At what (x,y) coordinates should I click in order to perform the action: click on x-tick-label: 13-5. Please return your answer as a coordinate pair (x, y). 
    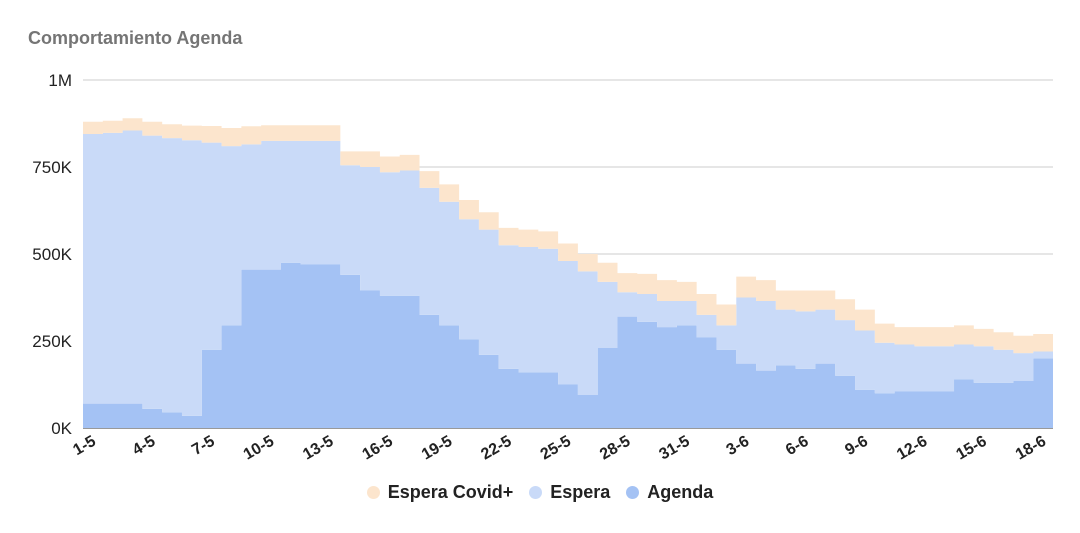
    Looking at the image, I should click on (318, 448).